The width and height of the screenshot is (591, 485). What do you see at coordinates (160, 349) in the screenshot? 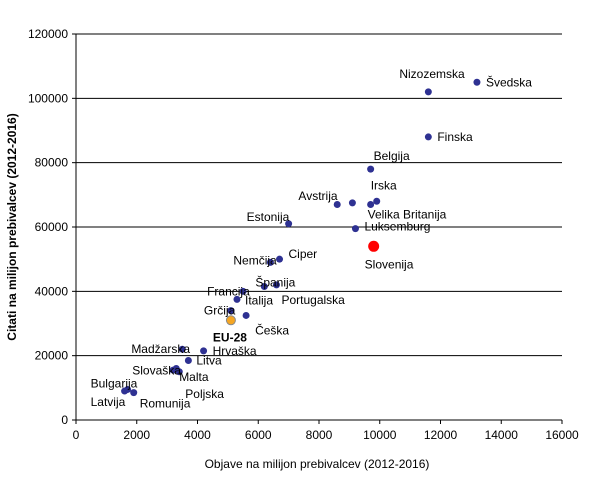
I see `point-label: Madžarska` at bounding box center [160, 349].